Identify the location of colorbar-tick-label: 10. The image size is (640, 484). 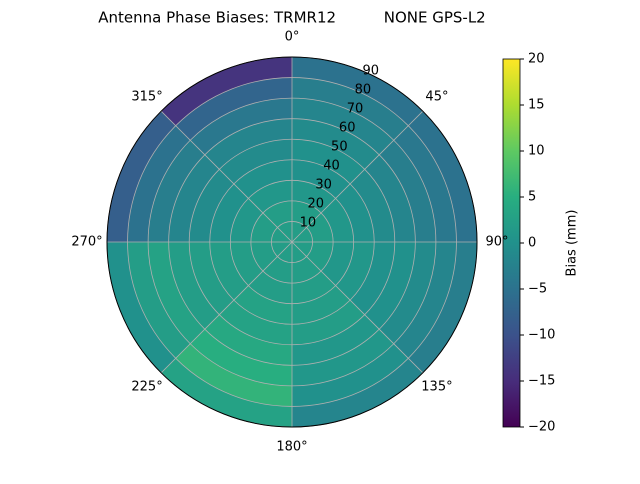
(536, 151).